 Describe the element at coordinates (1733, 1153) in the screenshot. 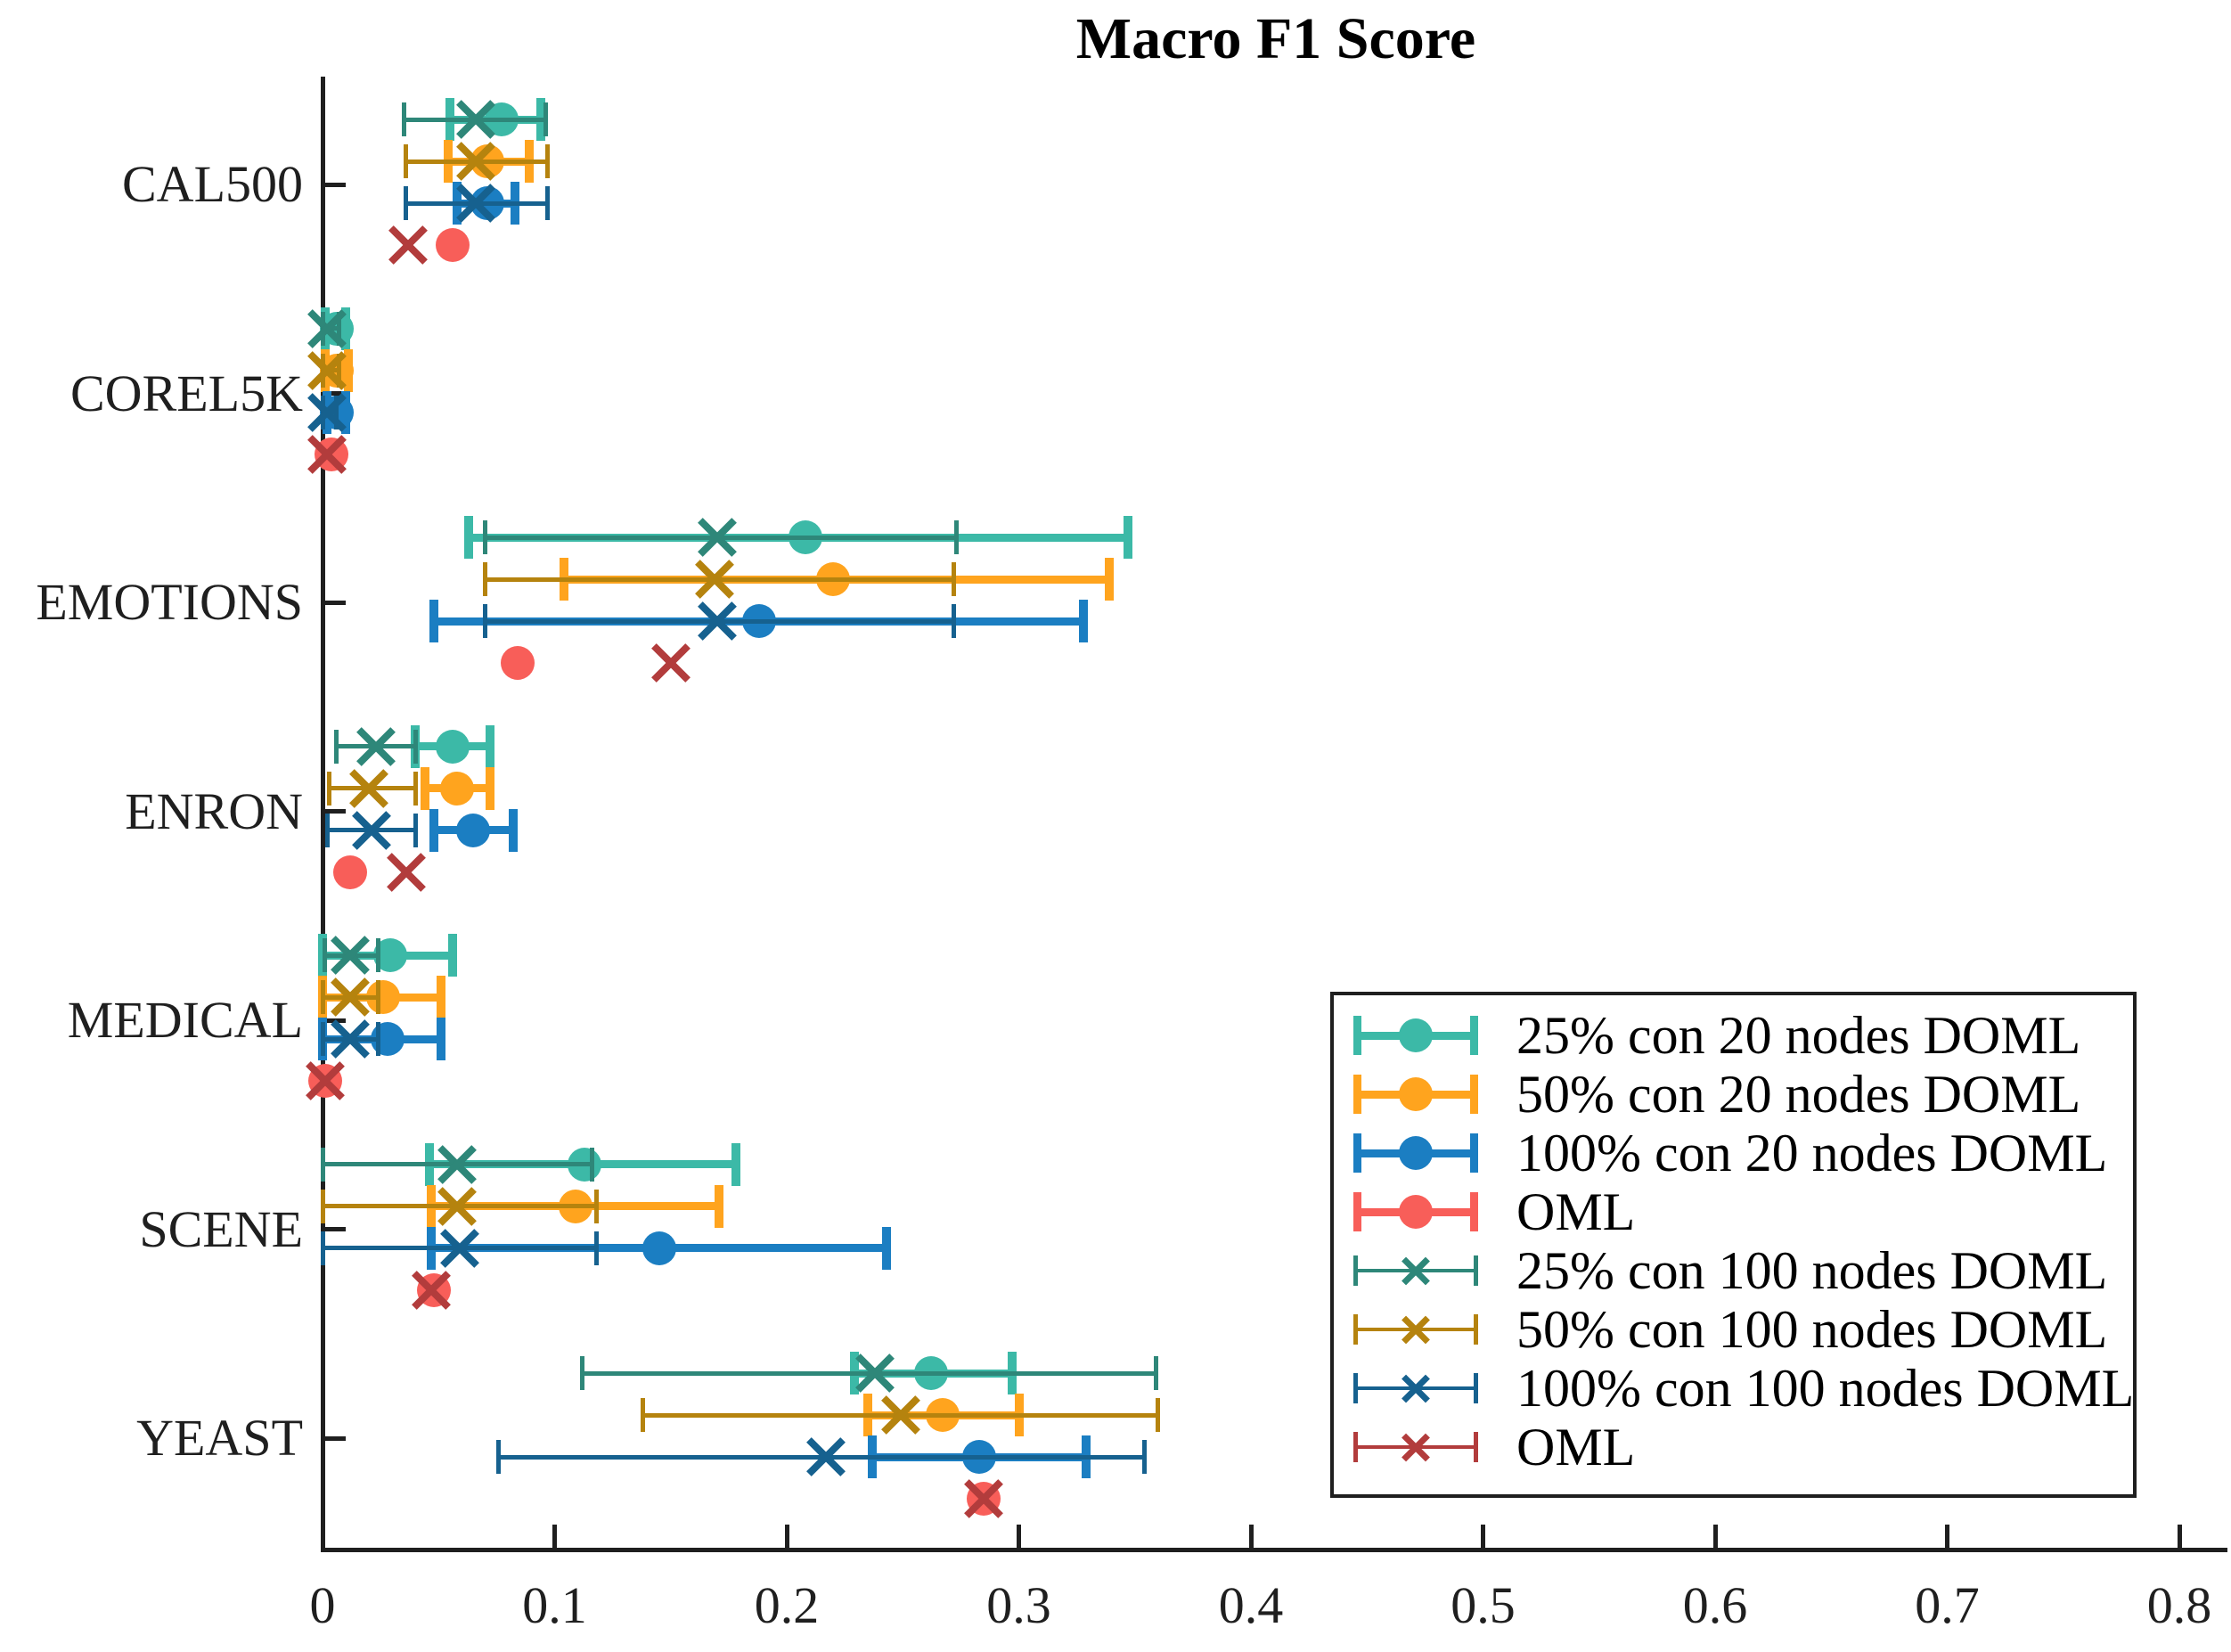

I see `legend-item: 100% con 20 nodes DOML` at that location.